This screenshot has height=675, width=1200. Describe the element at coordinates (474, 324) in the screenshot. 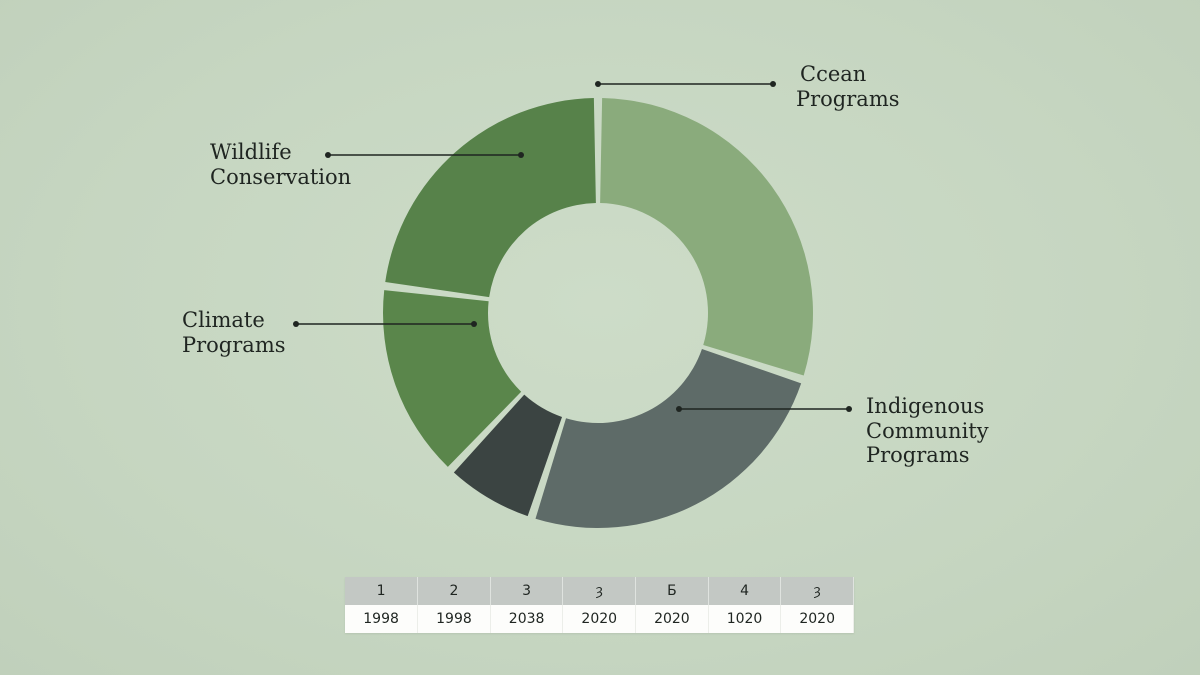

I see `leader-dot-climate-end` at that location.